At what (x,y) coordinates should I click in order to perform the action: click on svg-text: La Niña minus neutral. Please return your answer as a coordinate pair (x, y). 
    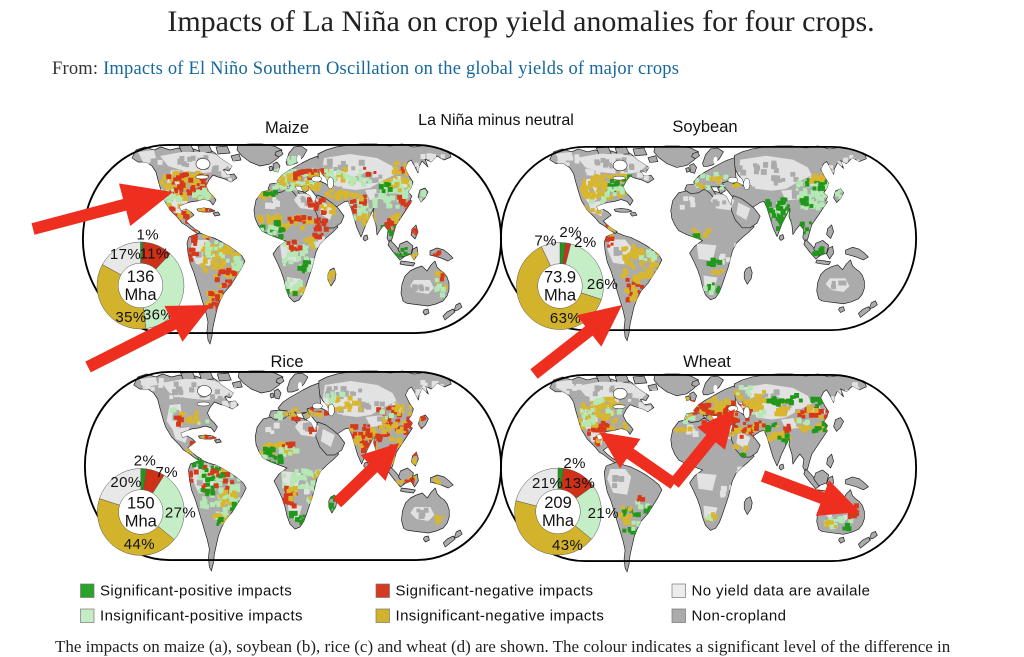
    Looking at the image, I should click on (496, 120).